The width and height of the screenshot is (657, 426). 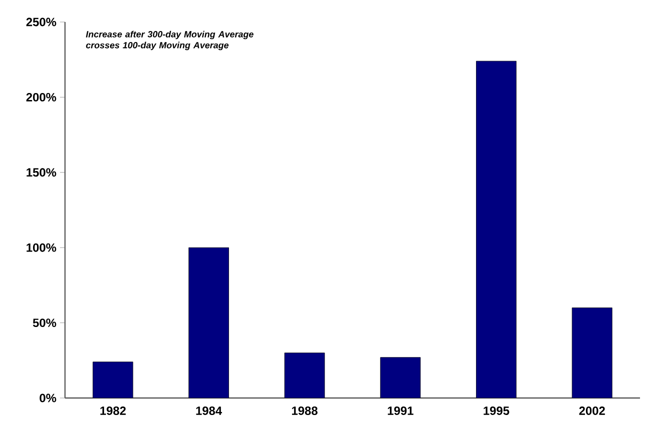 What do you see at coordinates (497, 410) in the screenshot?
I see `x-tick-label: 1995` at bounding box center [497, 410].